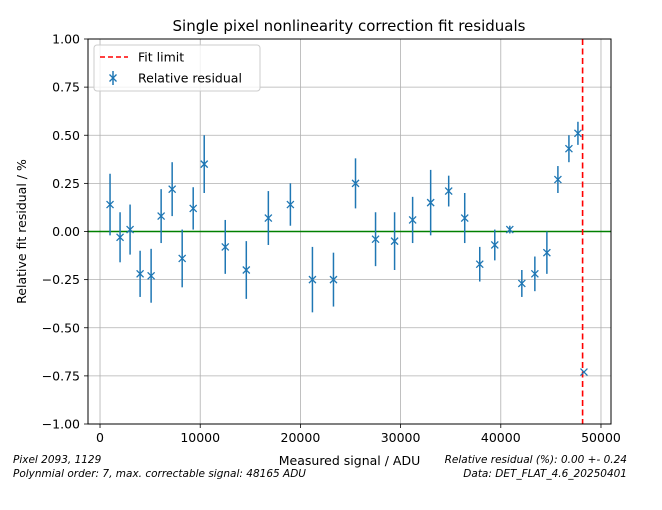  Describe the element at coordinates (57, 460) in the screenshot. I see `pixel-info: Pixel 2093, 1129` at that location.